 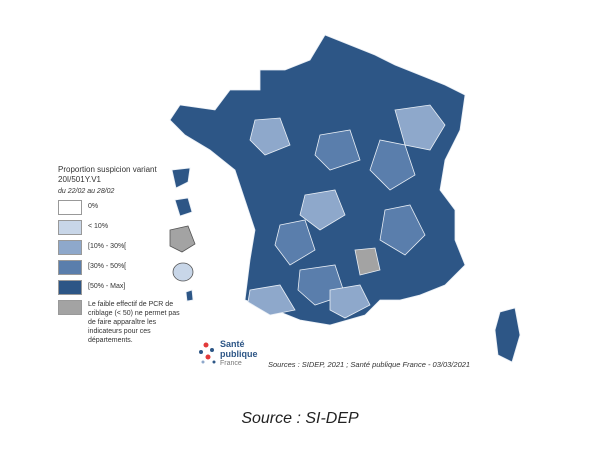 What do you see at coordinates (231, 363) in the screenshot?
I see `logo-line: France` at bounding box center [231, 363].